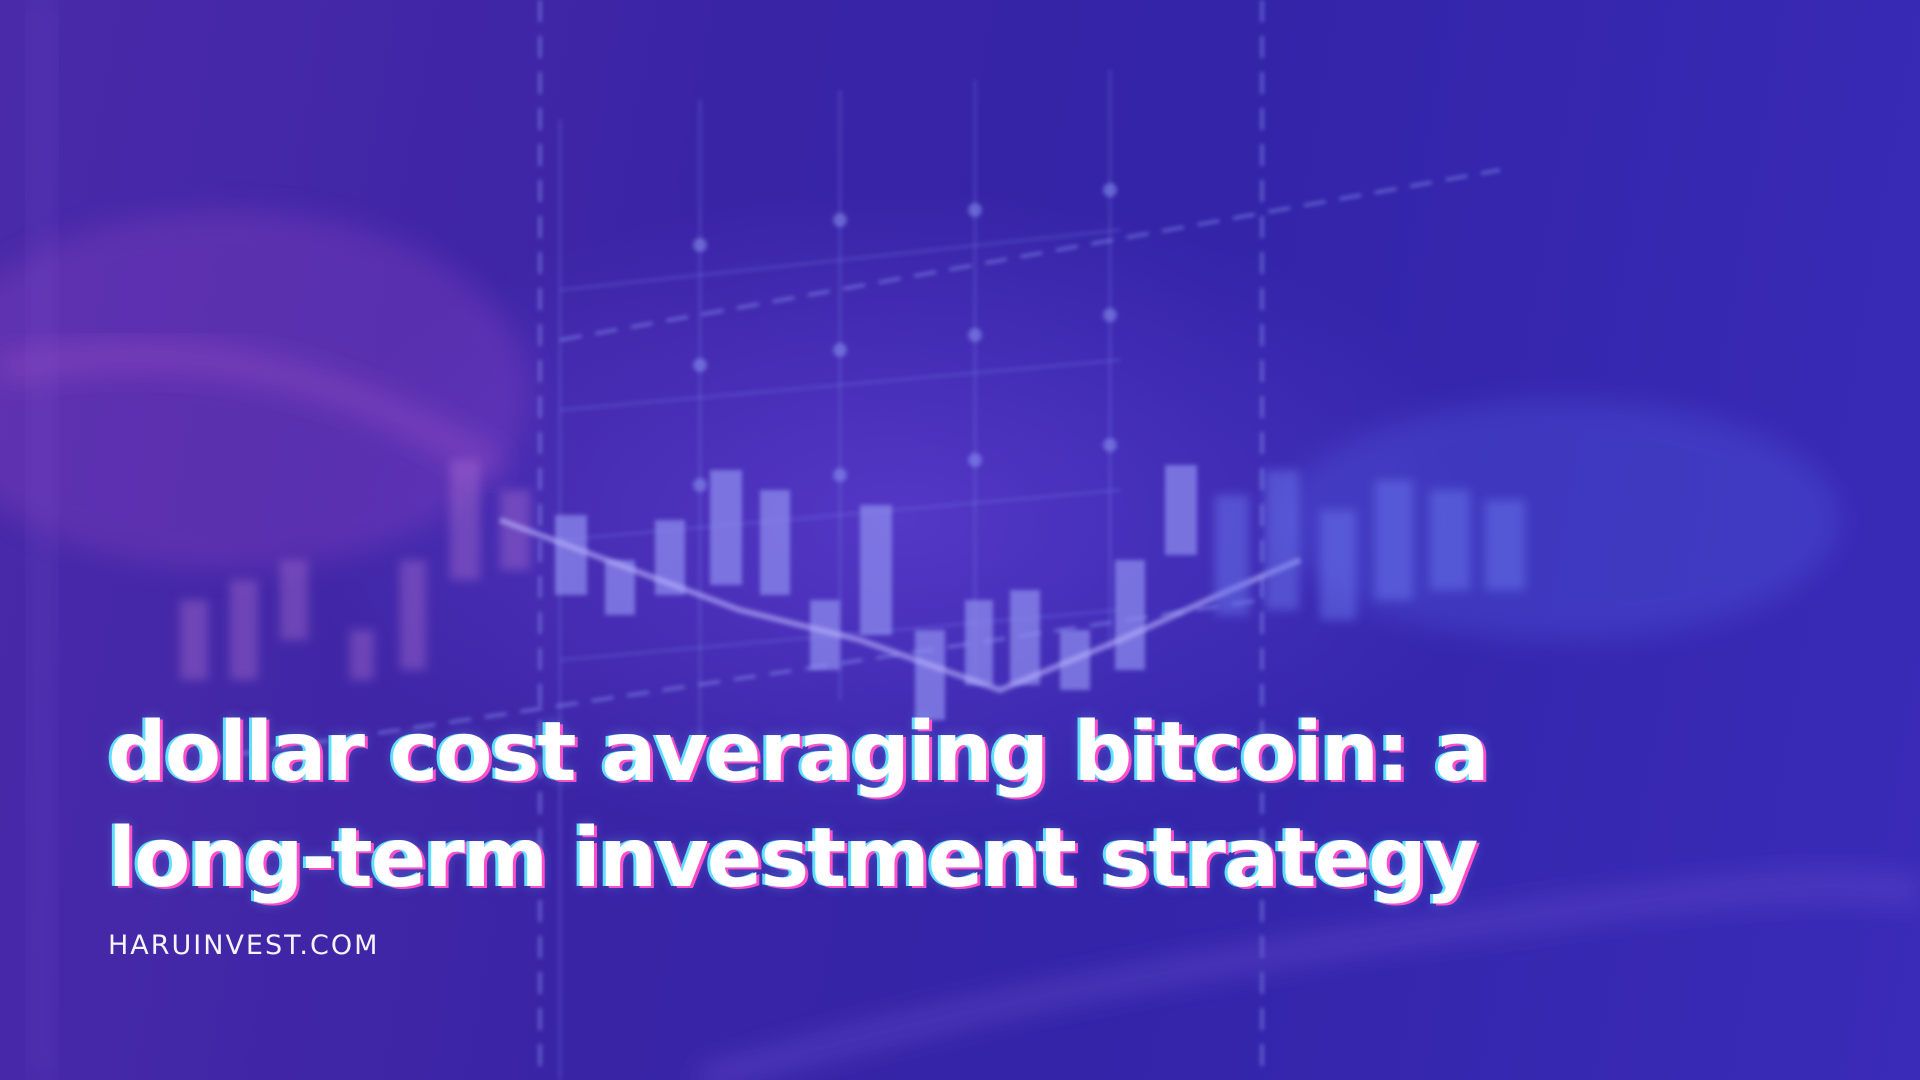 The image size is (1920, 1080). I want to click on candles-main, so click(876, 592).